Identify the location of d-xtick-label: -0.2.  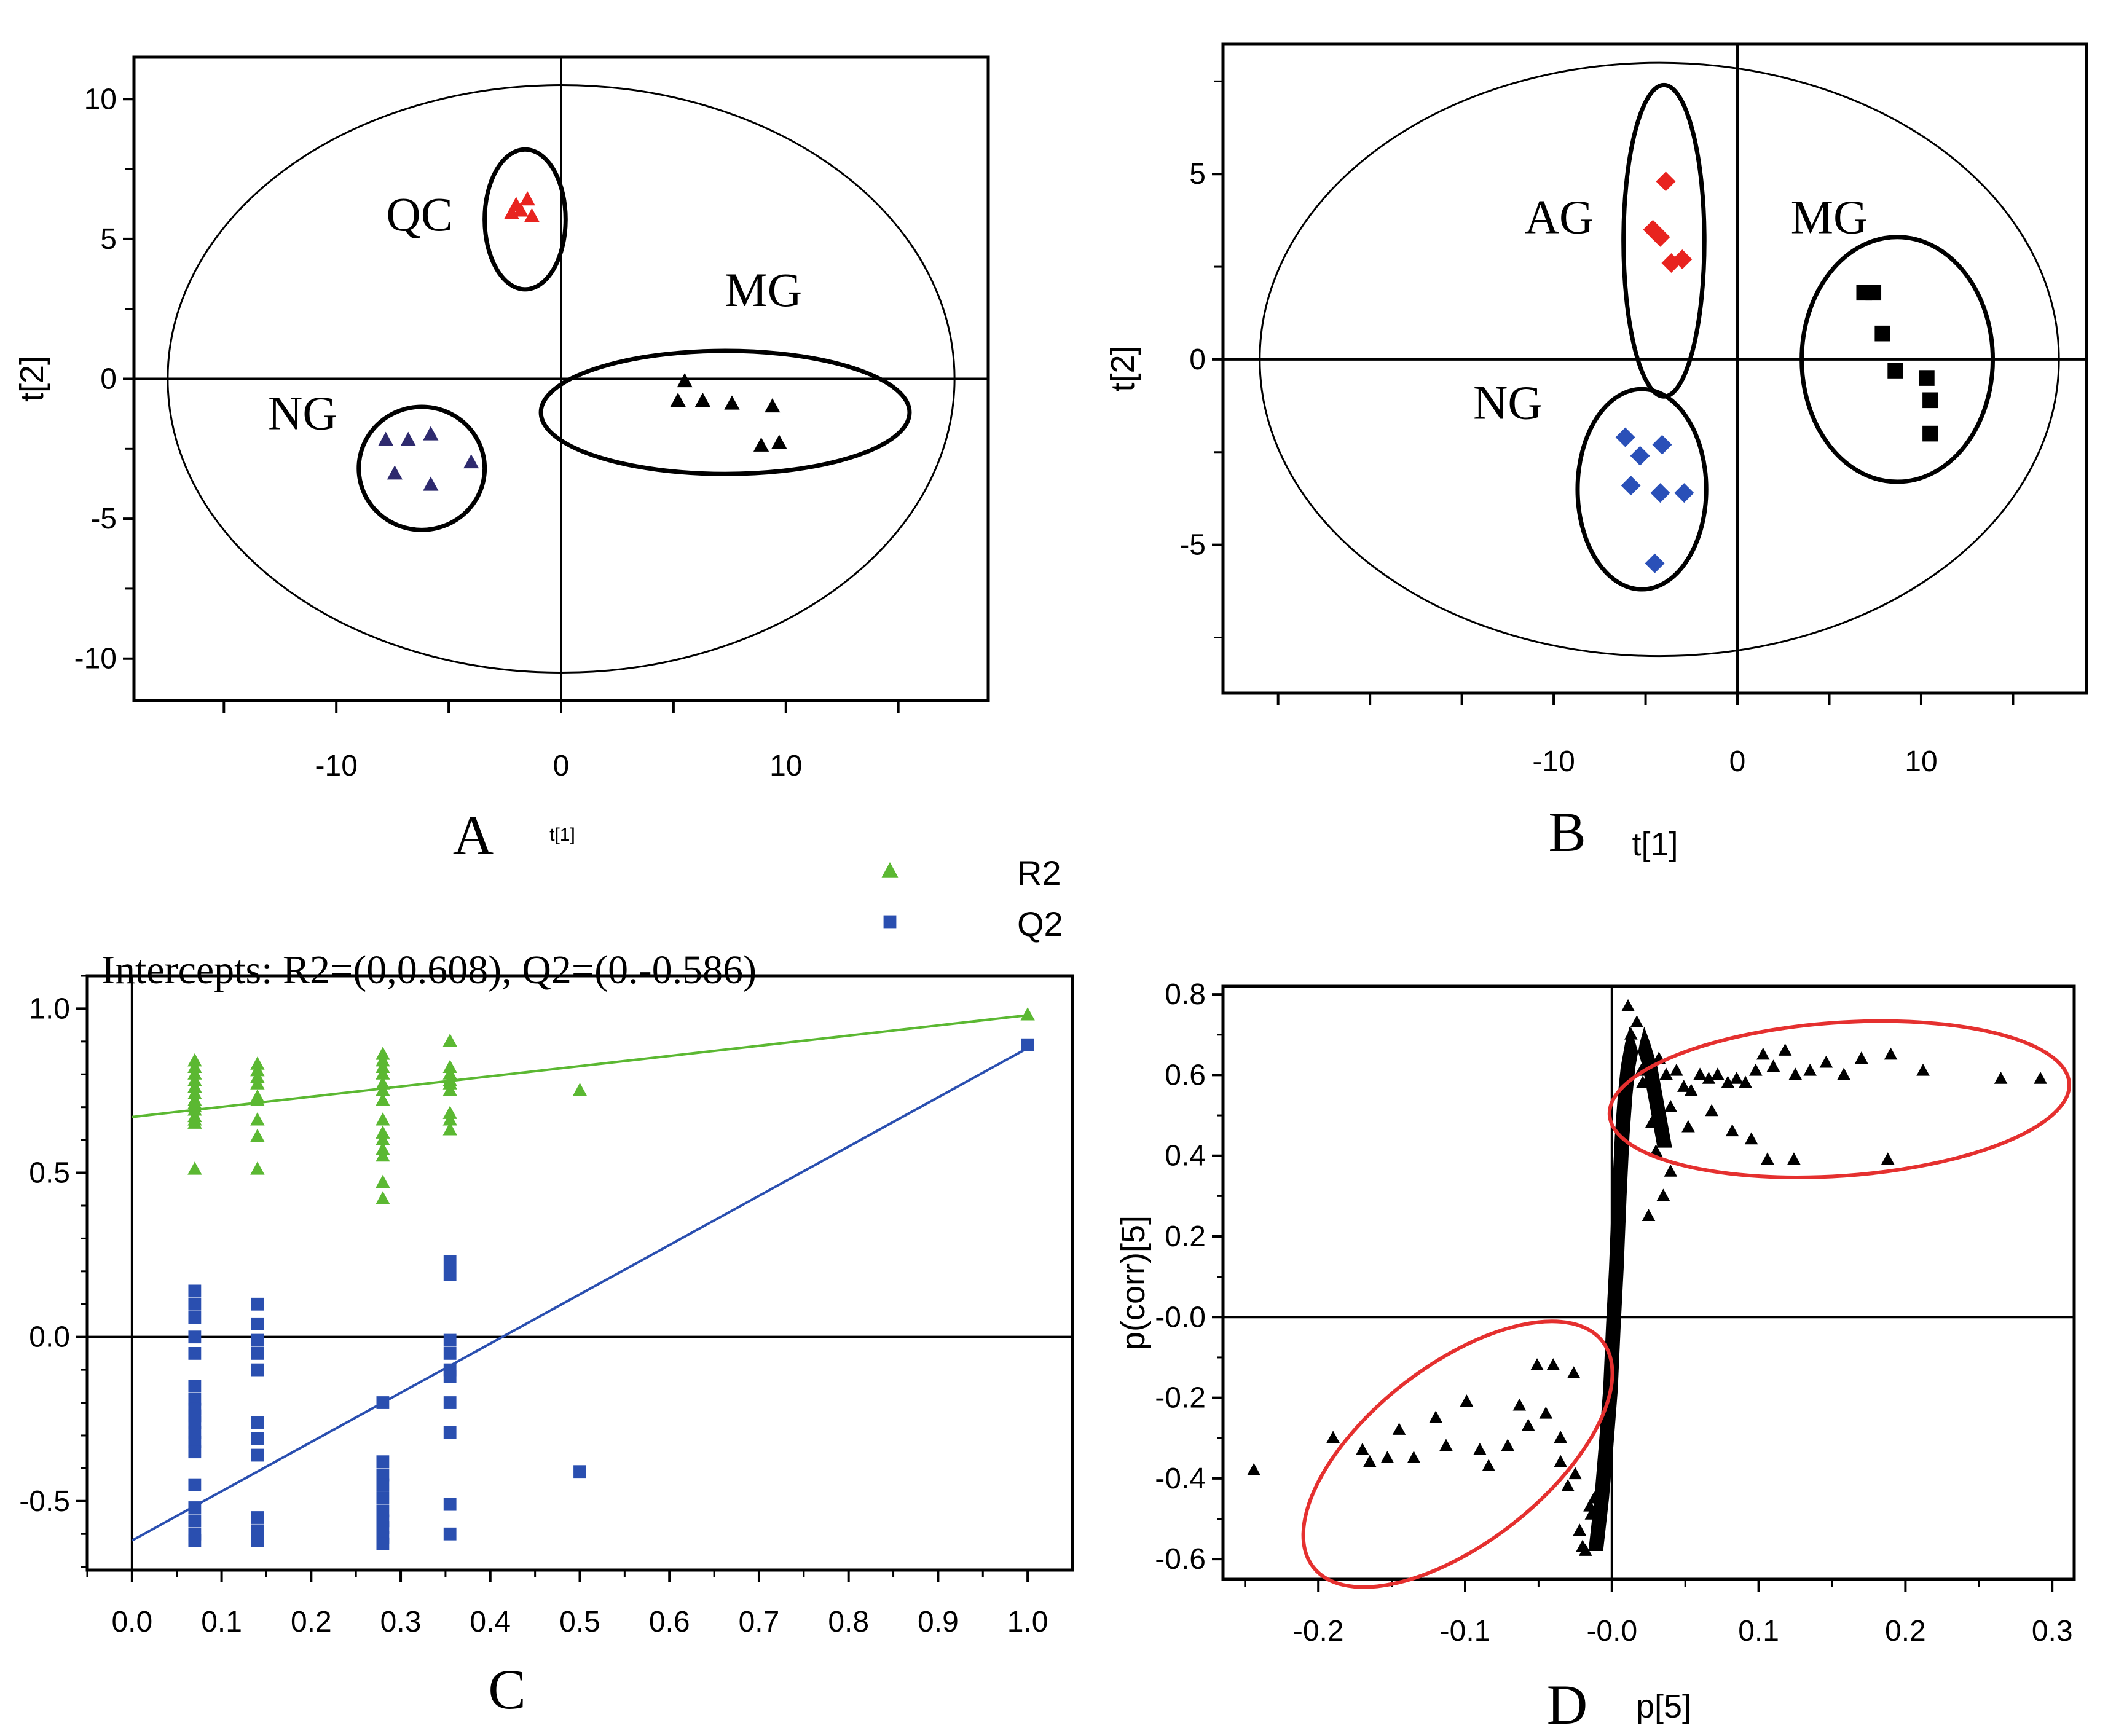
(1318, 1632).